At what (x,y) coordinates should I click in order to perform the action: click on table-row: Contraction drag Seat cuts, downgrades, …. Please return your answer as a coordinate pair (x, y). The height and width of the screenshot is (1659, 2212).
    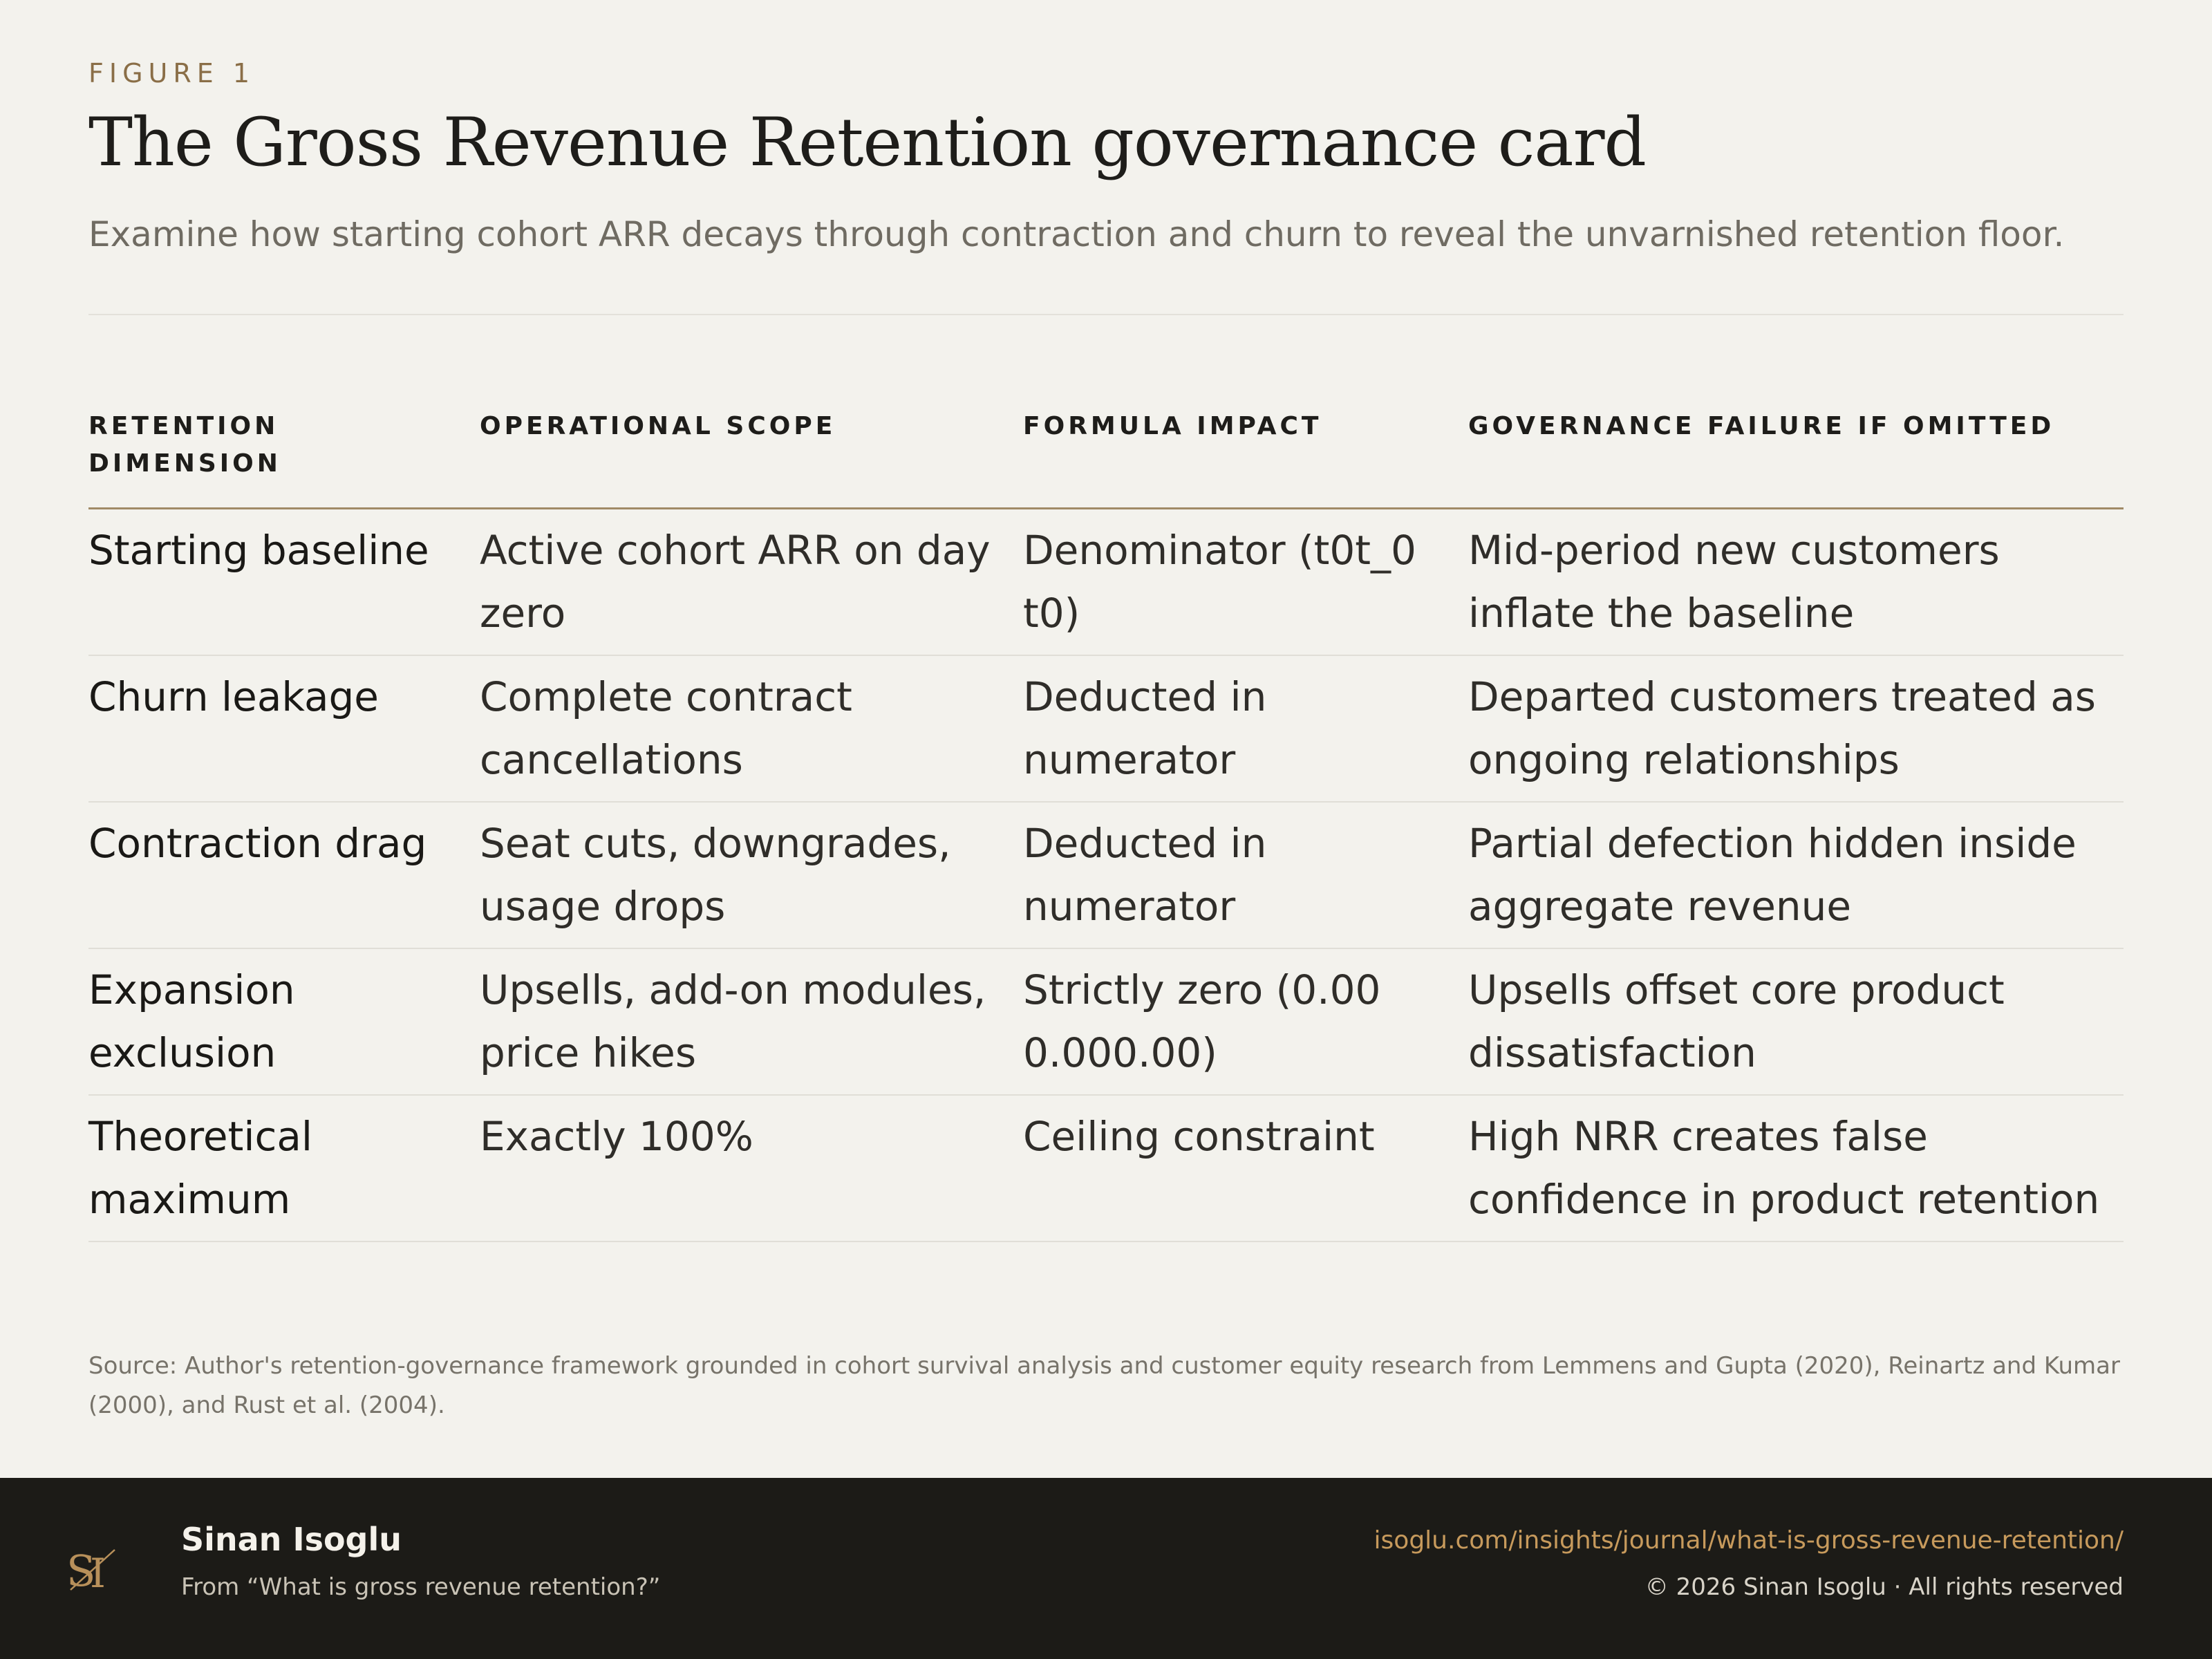
    Looking at the image, I should click on (1106, 875).